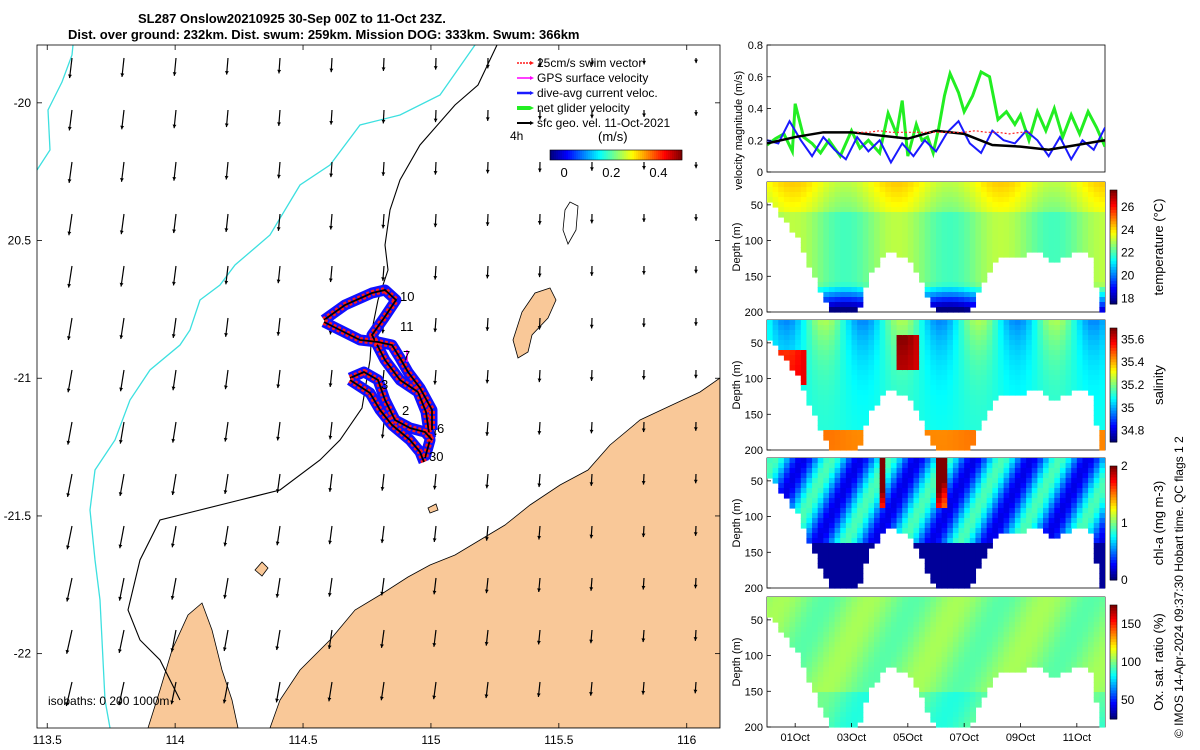 The height and width of the screenshot is (750, 1200). Describe the element at coordinates (907, 738) in the screenshot. I see `date-tick-label: 05Oct` at that location.